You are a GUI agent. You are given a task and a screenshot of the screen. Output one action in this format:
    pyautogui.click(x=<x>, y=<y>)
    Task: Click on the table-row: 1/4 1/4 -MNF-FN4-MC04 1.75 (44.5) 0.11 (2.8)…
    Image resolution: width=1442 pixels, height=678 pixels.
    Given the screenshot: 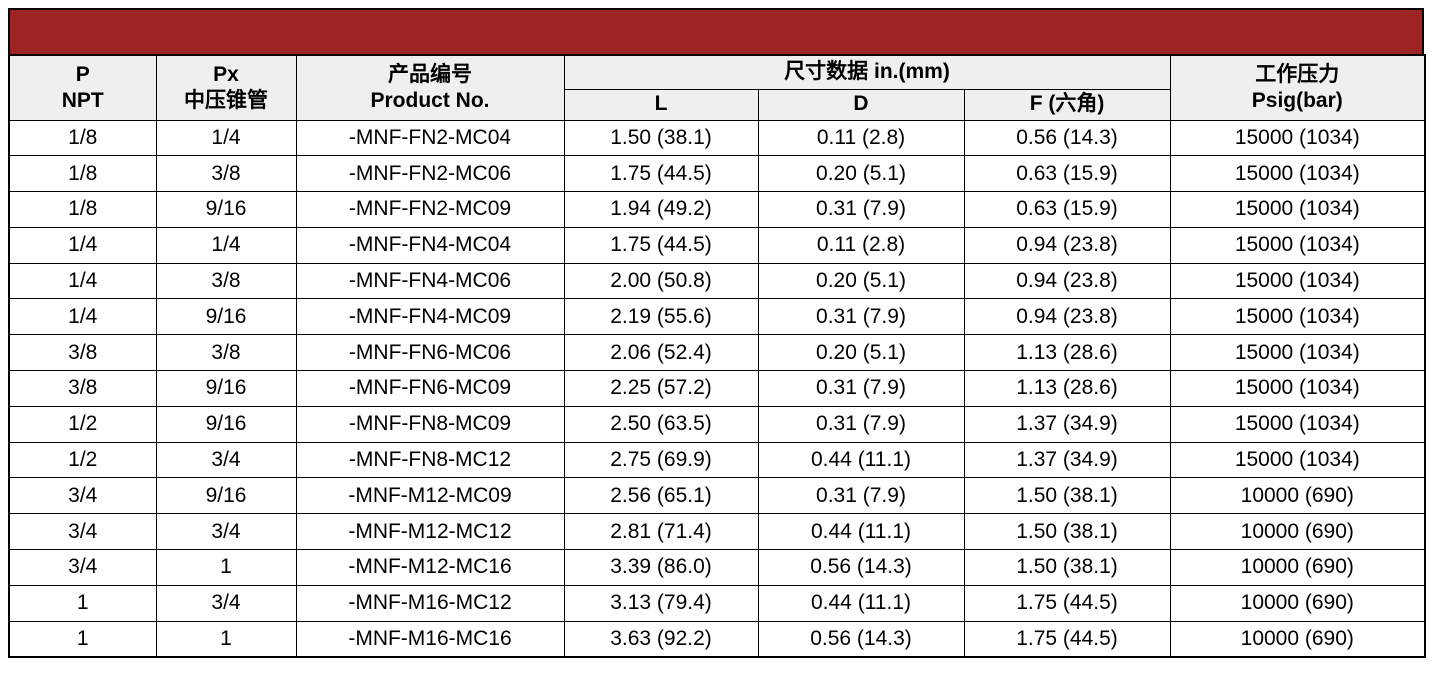 What is the action you would take?
    pyautogui.click(x=717, y=245)
    